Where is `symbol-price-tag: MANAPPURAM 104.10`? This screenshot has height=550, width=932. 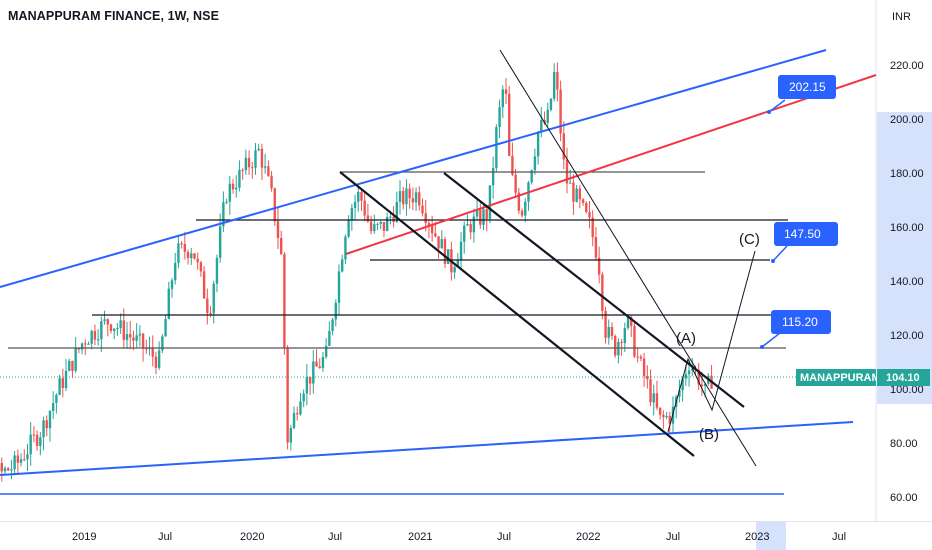
symbol-price-tag: MANAPPURAM 104.10 is located at coordinates (863, 377).